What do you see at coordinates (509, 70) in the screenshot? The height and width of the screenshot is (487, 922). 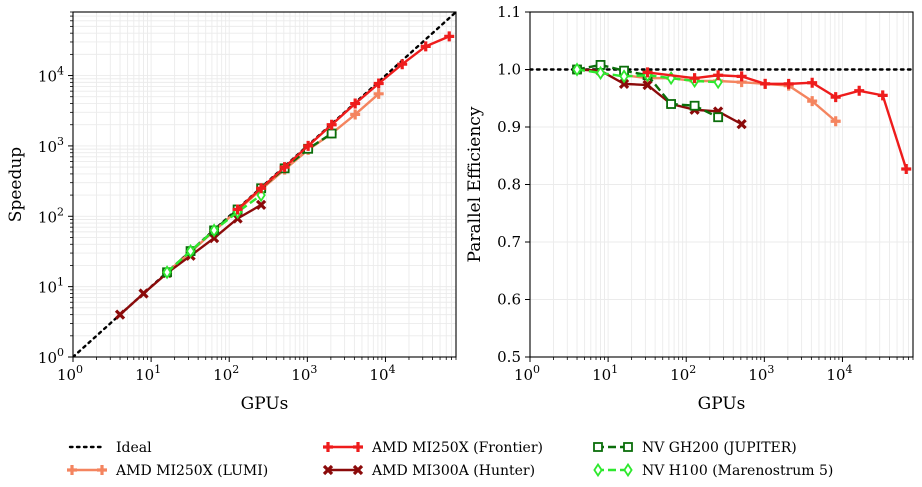 I see `y-tick-label: 1.0` at bounding box center [509, 70].